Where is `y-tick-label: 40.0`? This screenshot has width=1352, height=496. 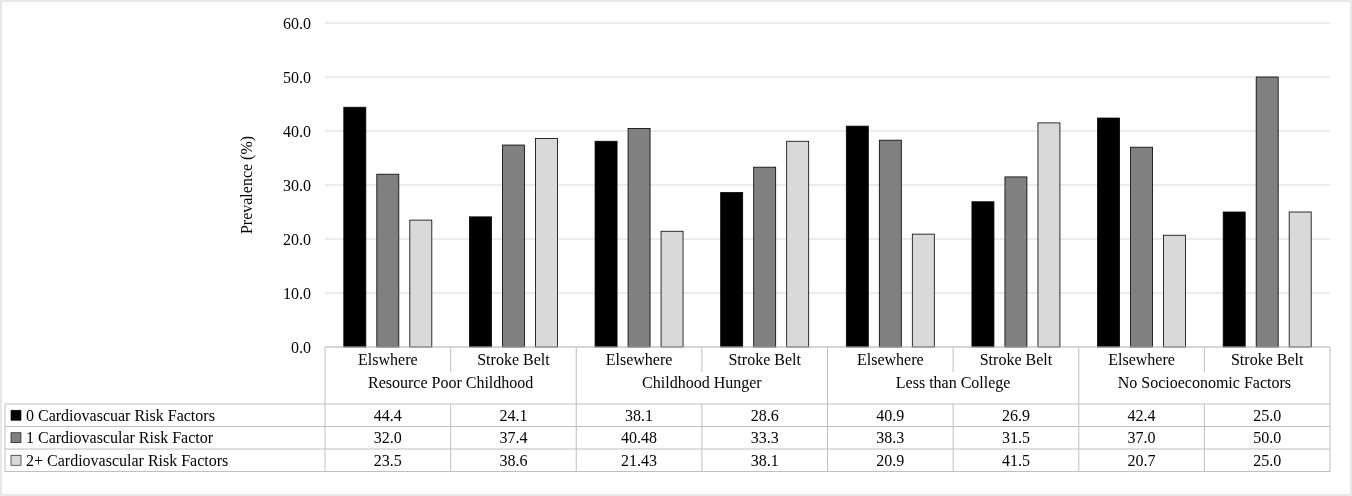
y-tick-label: 40.0 is located at coordinates (297, 131).